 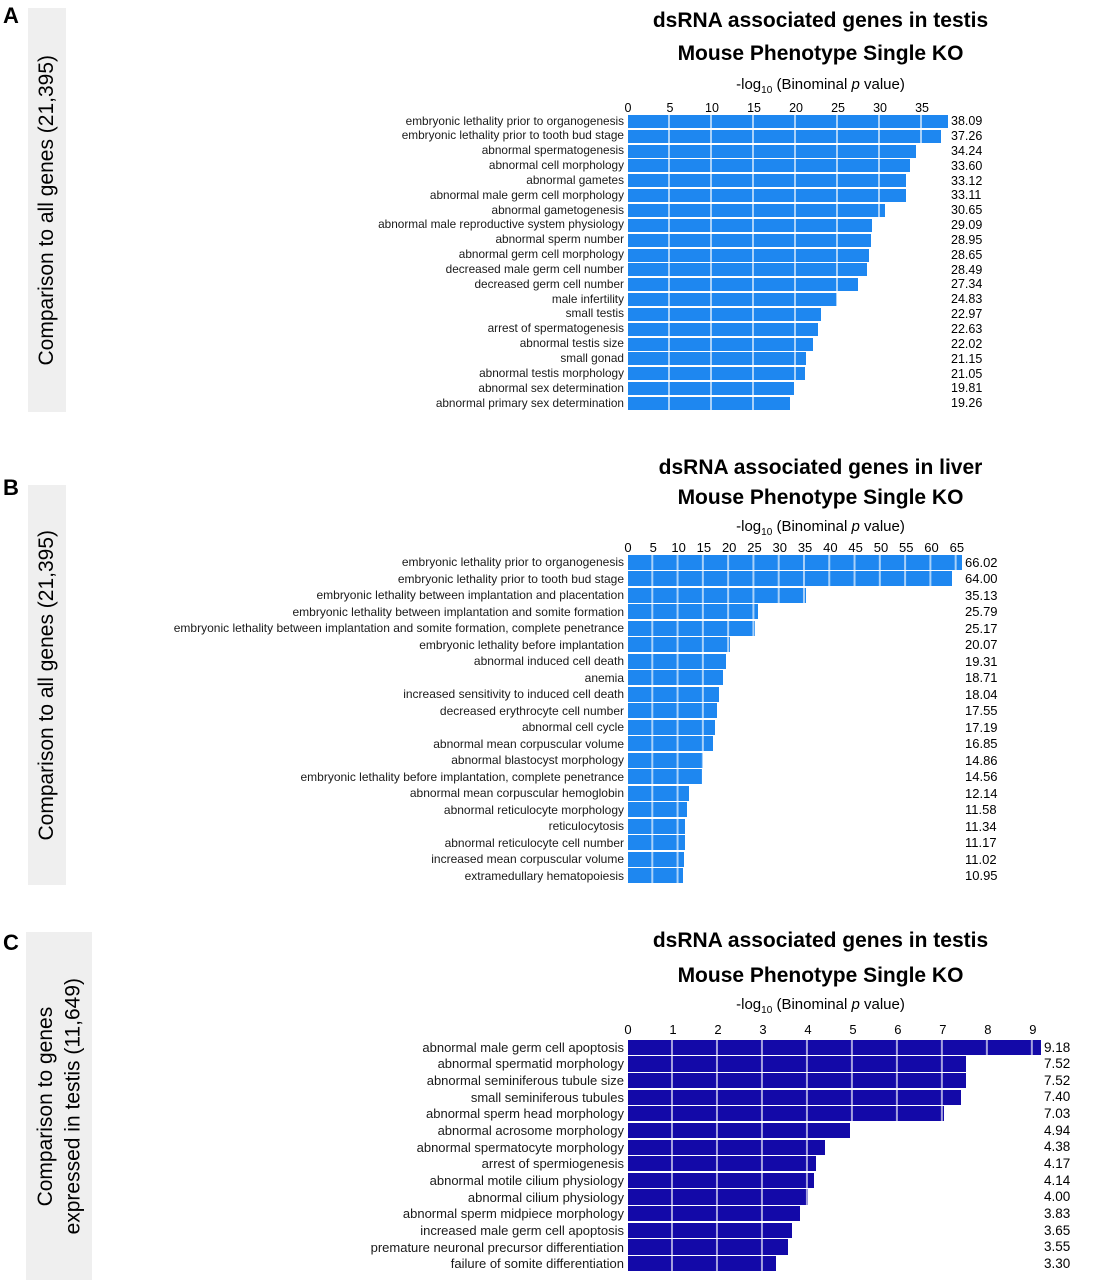 I want to click on panel-letter-b: B, so click(x=11, y=487).